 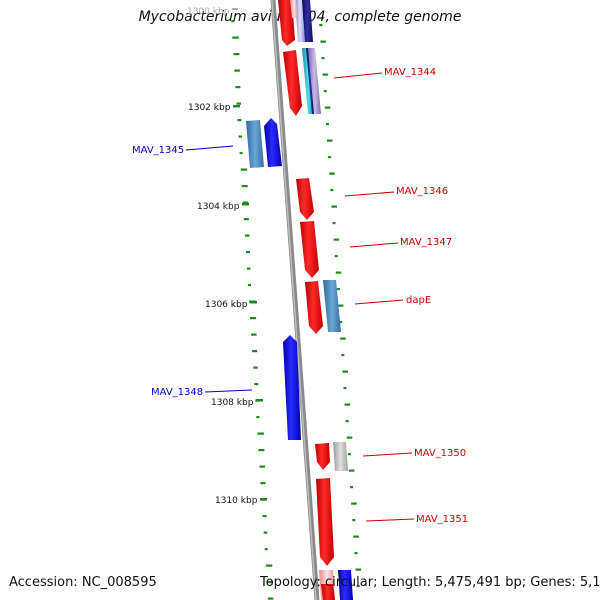 What do you see at coordinates (328, 592) in the screenshot?
I see `gene-block-bottom-red` at bounding box center [328, 592].